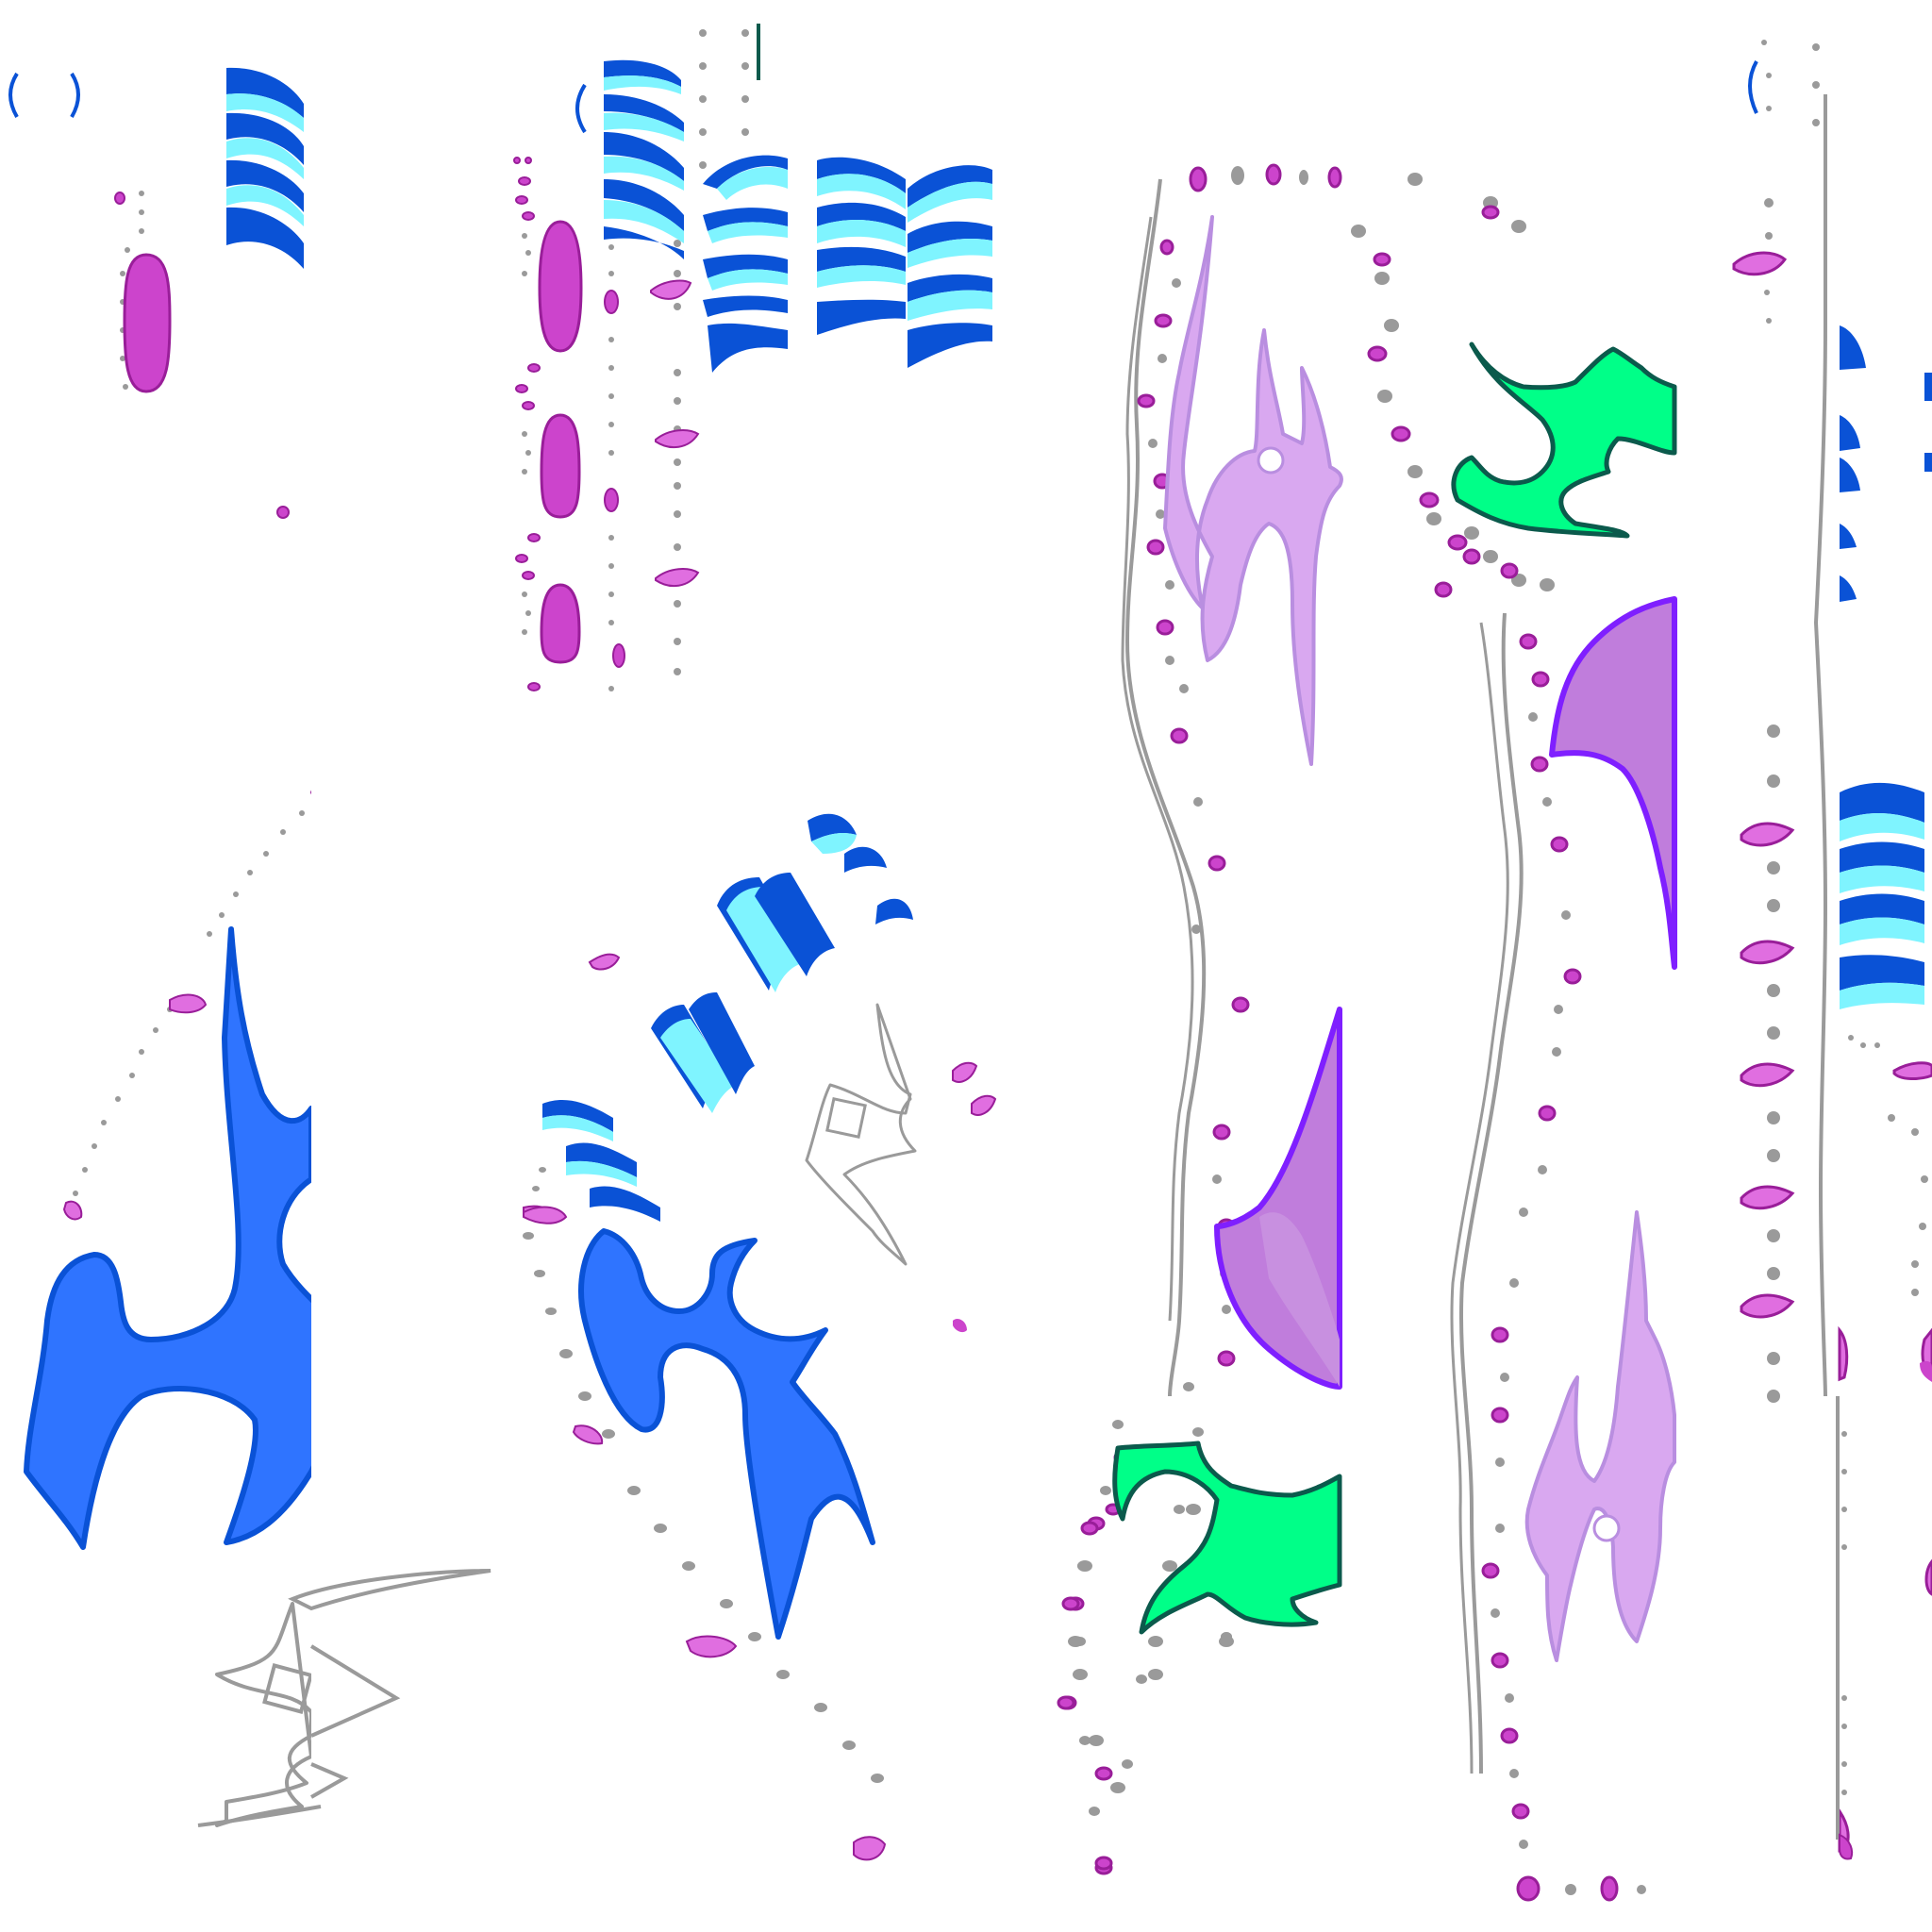 The height and width of the screenshot is (1932, 1932). Describe the element at coordinates (148, 323) in the screenshot. I see `magenta-capsule` at that location.